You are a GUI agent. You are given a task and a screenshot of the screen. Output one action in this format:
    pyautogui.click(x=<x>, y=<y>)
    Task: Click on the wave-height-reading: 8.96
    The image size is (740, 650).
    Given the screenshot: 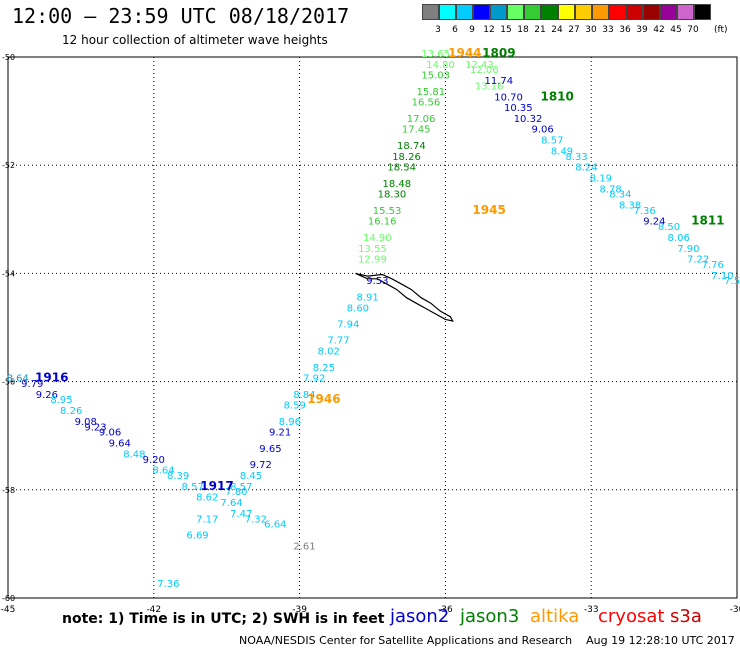 What is the action you would take?
    pyautogui.click(x=290, y=422)
    